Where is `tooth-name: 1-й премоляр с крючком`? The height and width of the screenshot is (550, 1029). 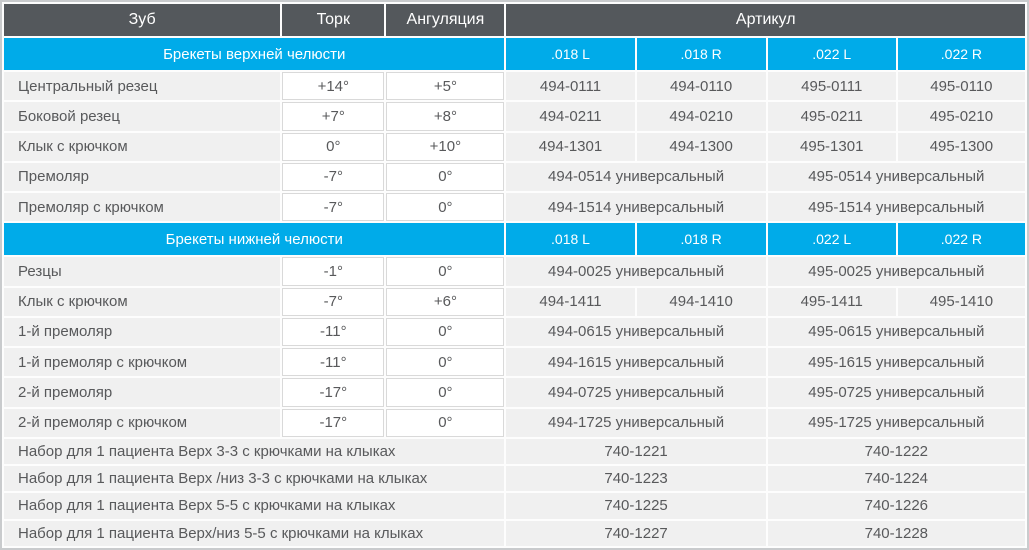 tooth-name: 1-й премоляр с крючком is located at coordinates (142, 362).